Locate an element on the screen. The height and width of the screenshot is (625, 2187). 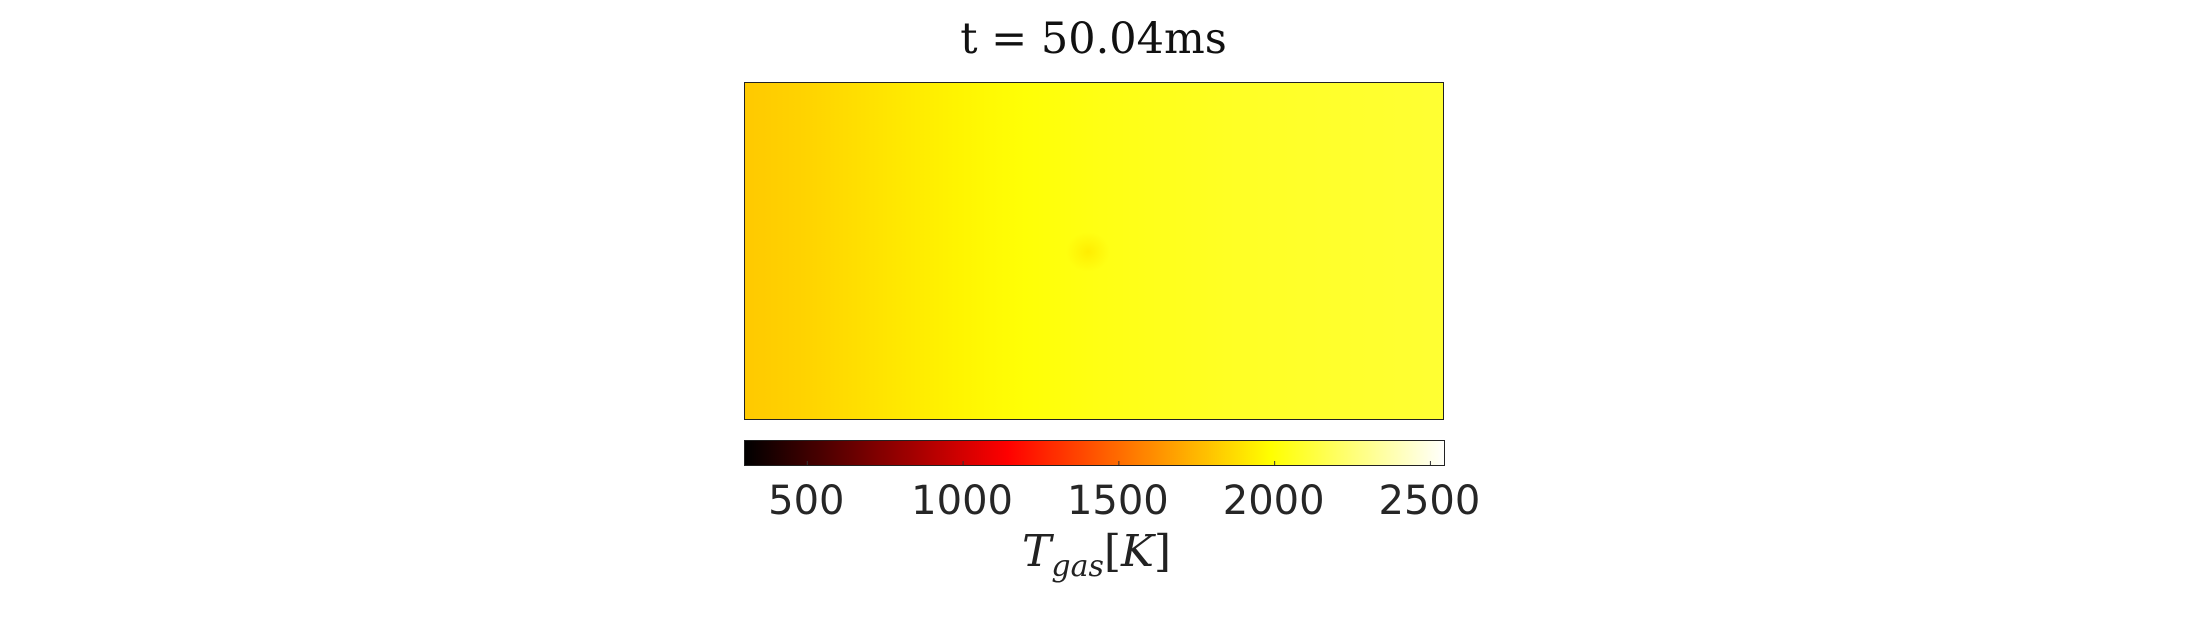
colorbar-tick-label: 2000 is located at coordinates (1273, 501).